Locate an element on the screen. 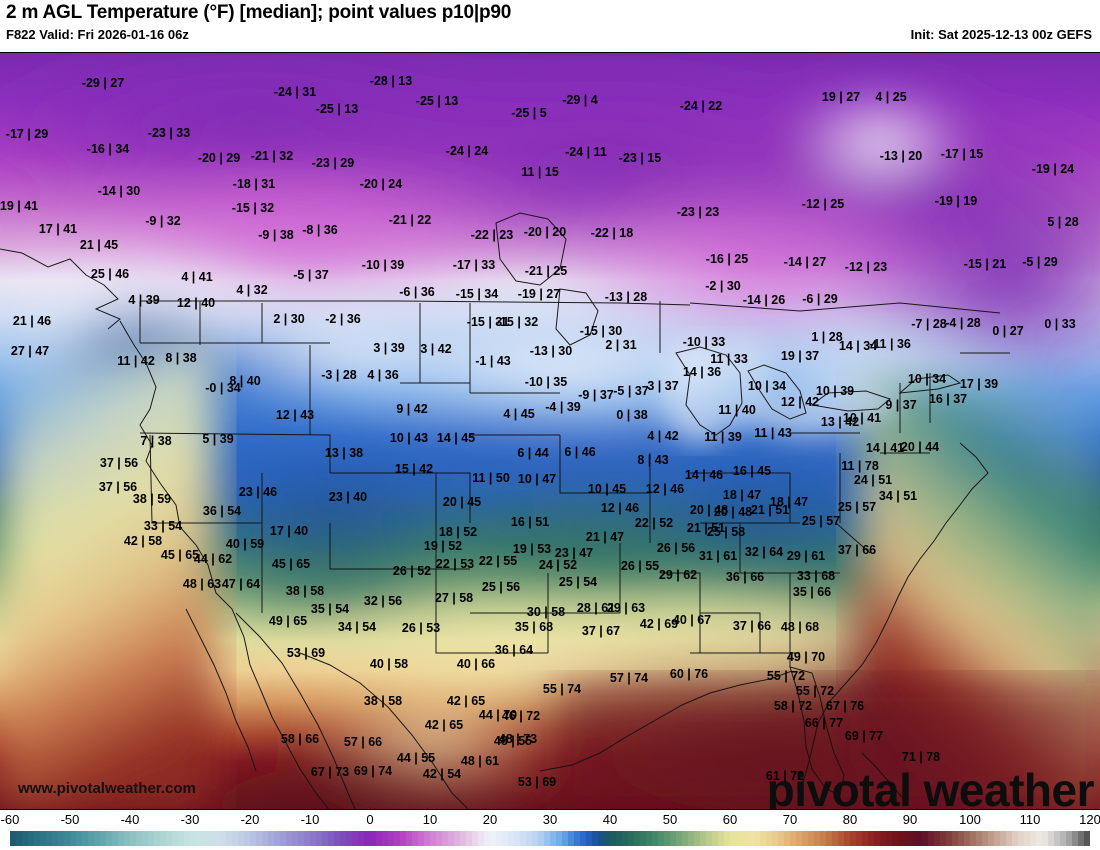  point-value-label: 21 | 45 is located at coordinates (99, 244).